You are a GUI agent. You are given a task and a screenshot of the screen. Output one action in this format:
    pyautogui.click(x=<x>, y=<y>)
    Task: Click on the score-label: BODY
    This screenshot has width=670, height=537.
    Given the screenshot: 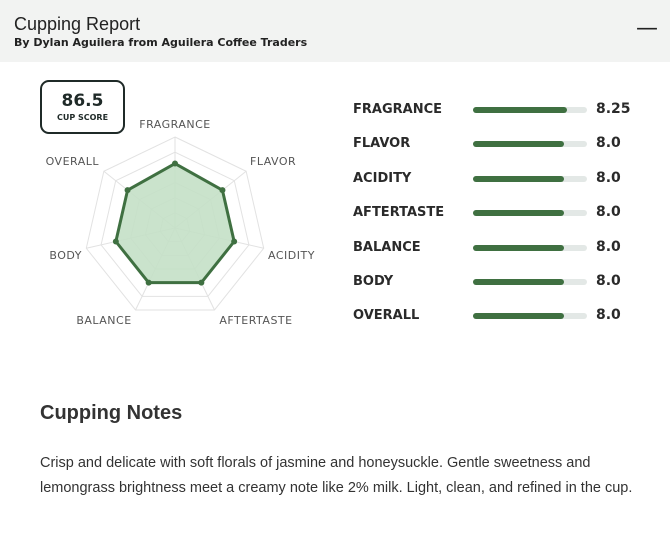 What is the action you would take?
    pyautogui.click(x=373, y=281)
    